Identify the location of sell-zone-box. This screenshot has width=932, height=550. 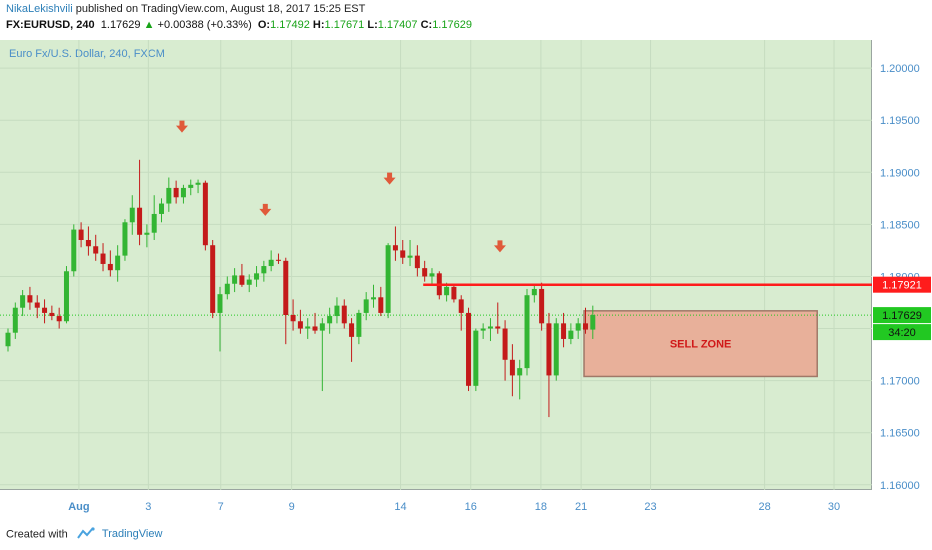
(700, 344).